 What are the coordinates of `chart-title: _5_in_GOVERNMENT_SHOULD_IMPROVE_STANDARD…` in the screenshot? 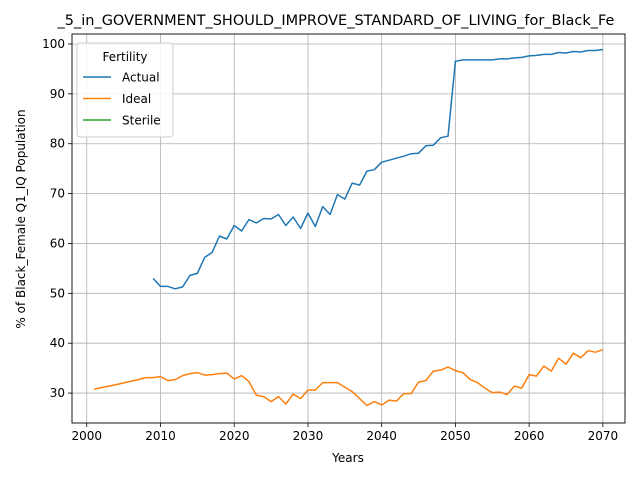 It's located at (336, 21).